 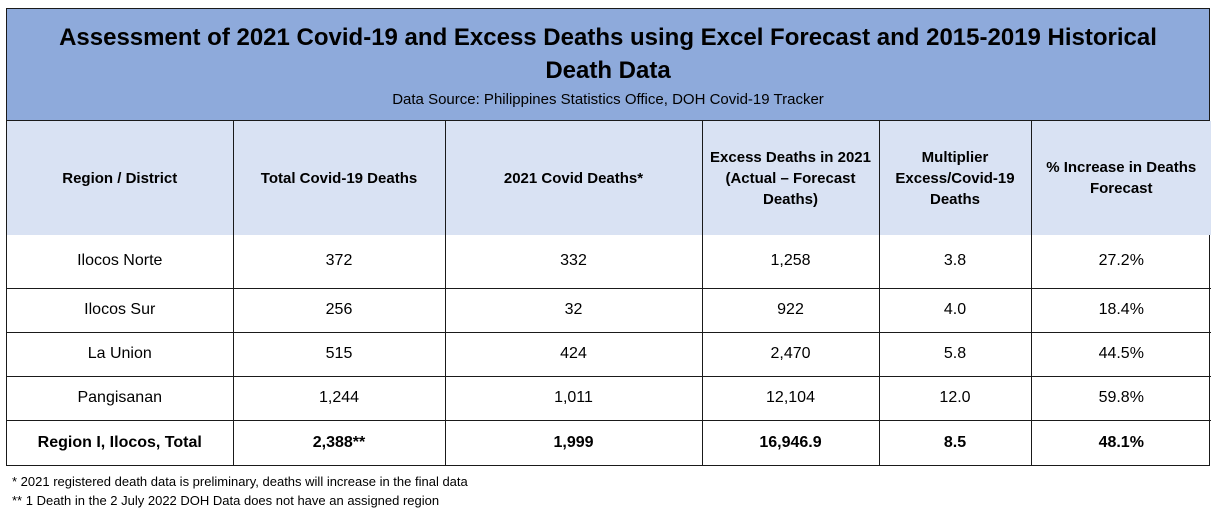 I want to click on table-row: Ilocos Sur 256 32 922 4.0 18.4%, so click(x=609, y=310).